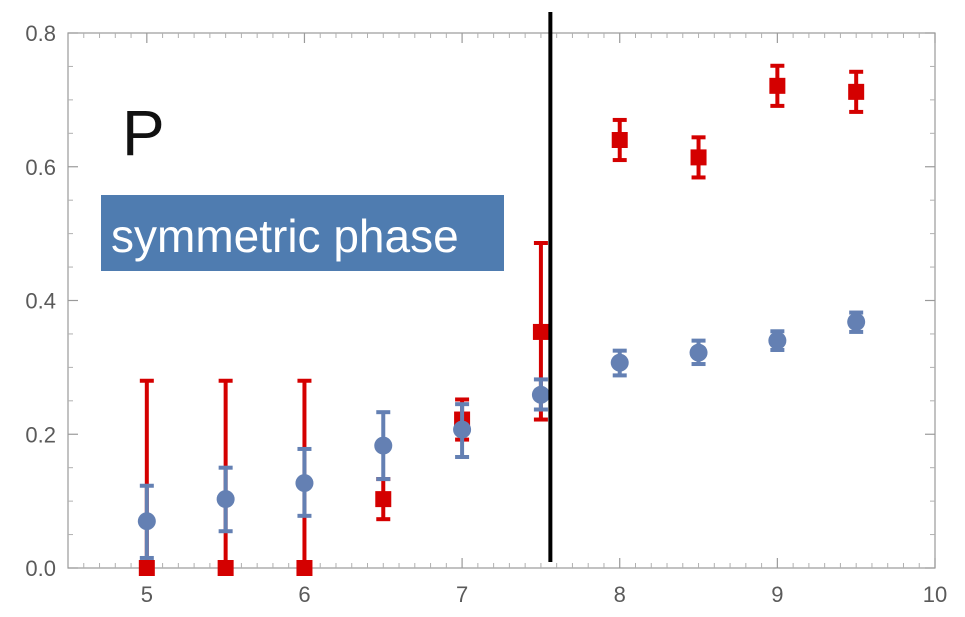 Image resolution: width=965 pixels, height=617 pixels. Describe the element at coordinates (40, 568) in the screenshot. I see `y-tick-label: 0.0` at that location.